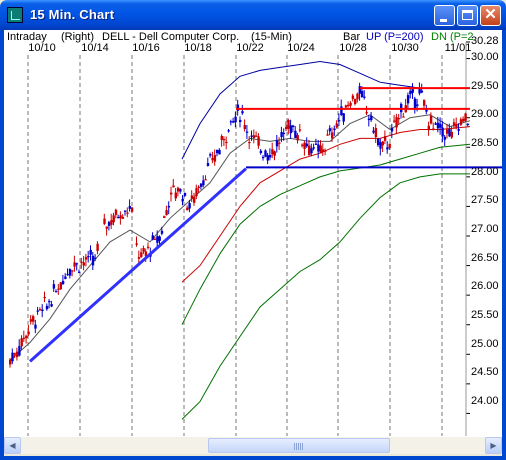  What do you see at coordinates (250, 48) in the screenshot?
I see `date-label: 10/22` at bounding box center [250, 48].